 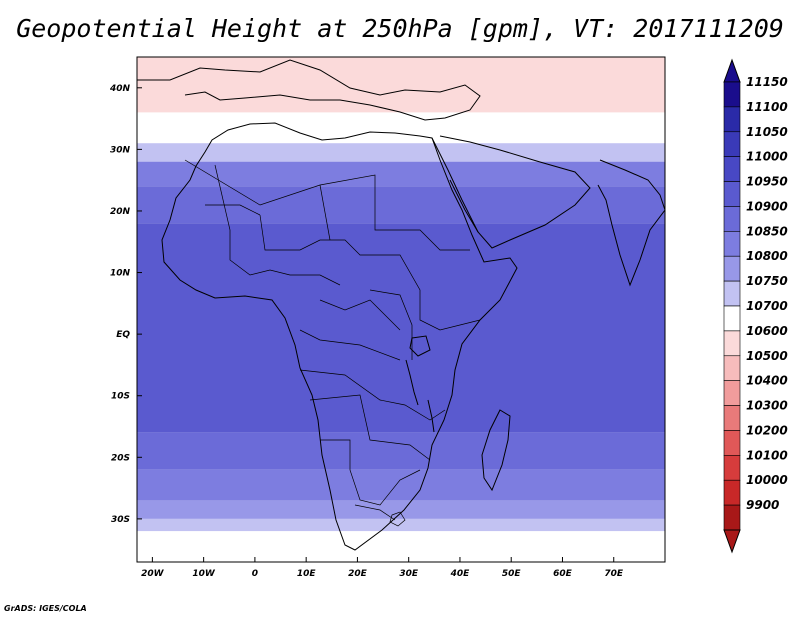 What do you see at coordinates (767, 306) in the screenshot?
I see `colorbar-label: 10700` at bounding box center [767, 306].